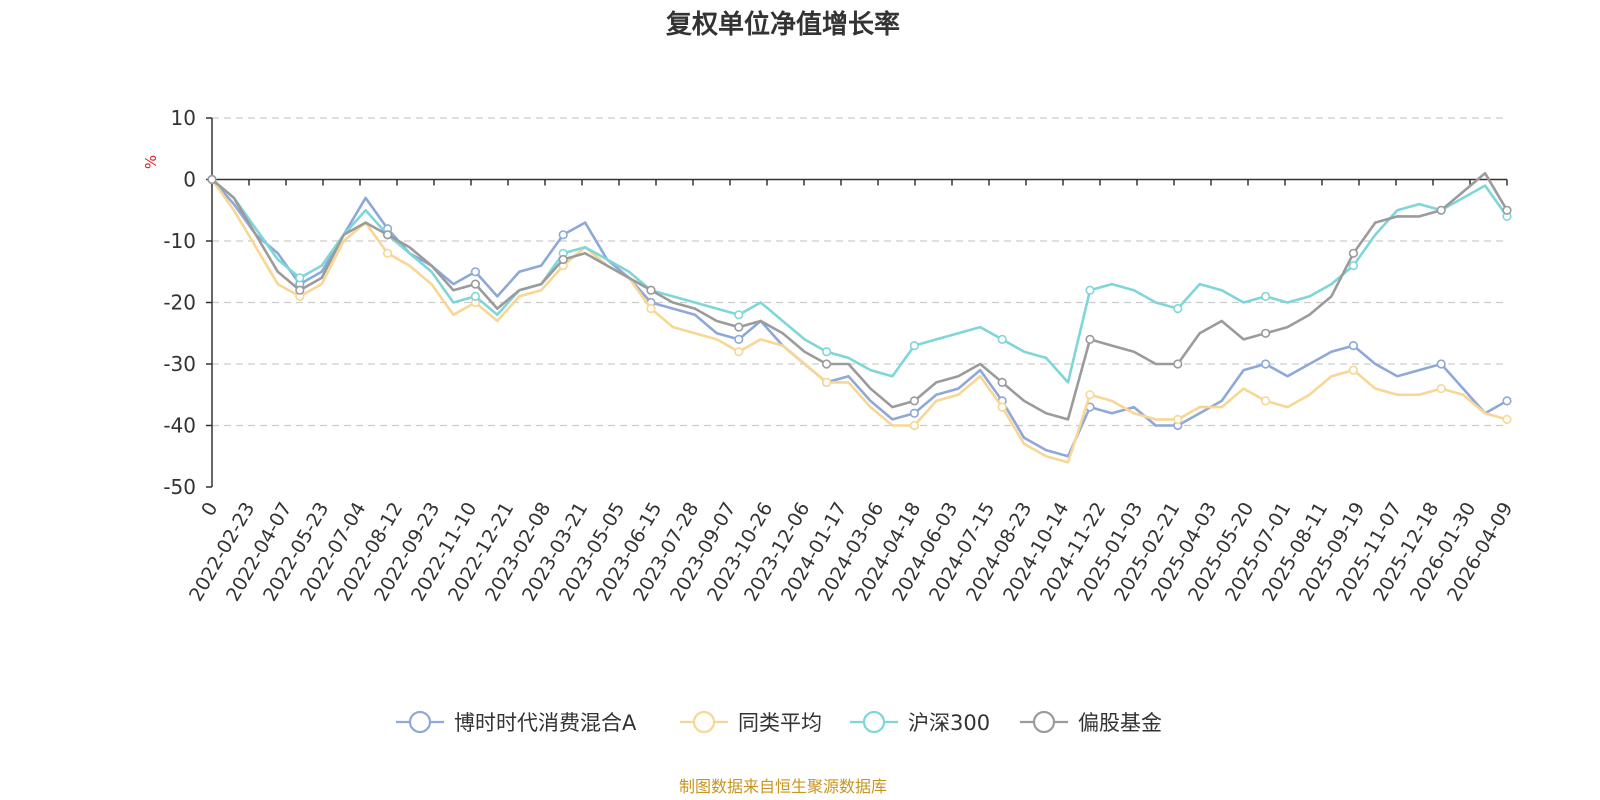 This screenshot has height=800, width=1600. I want to click on y-tick-label: -10, so click(179, 241).